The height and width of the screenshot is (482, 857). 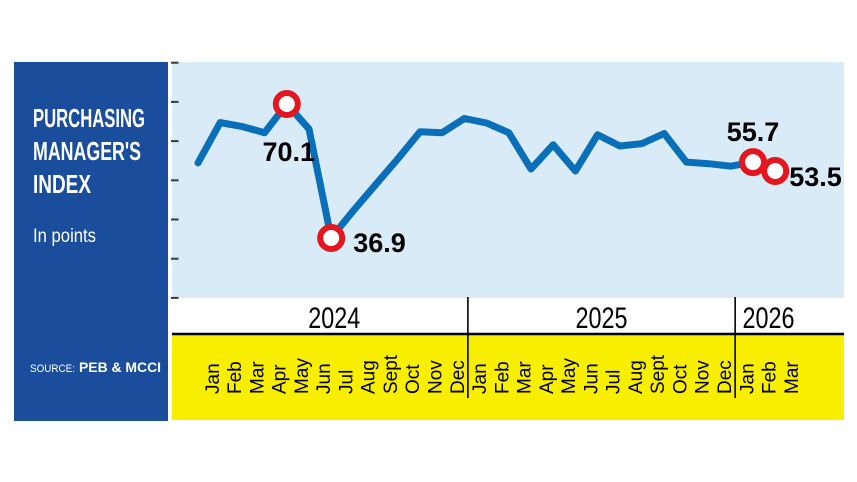 What do you see at coordinates (379, 243) in the screenshot?
I see `point-value-label: 36.9` at bounding box center [379, 243].